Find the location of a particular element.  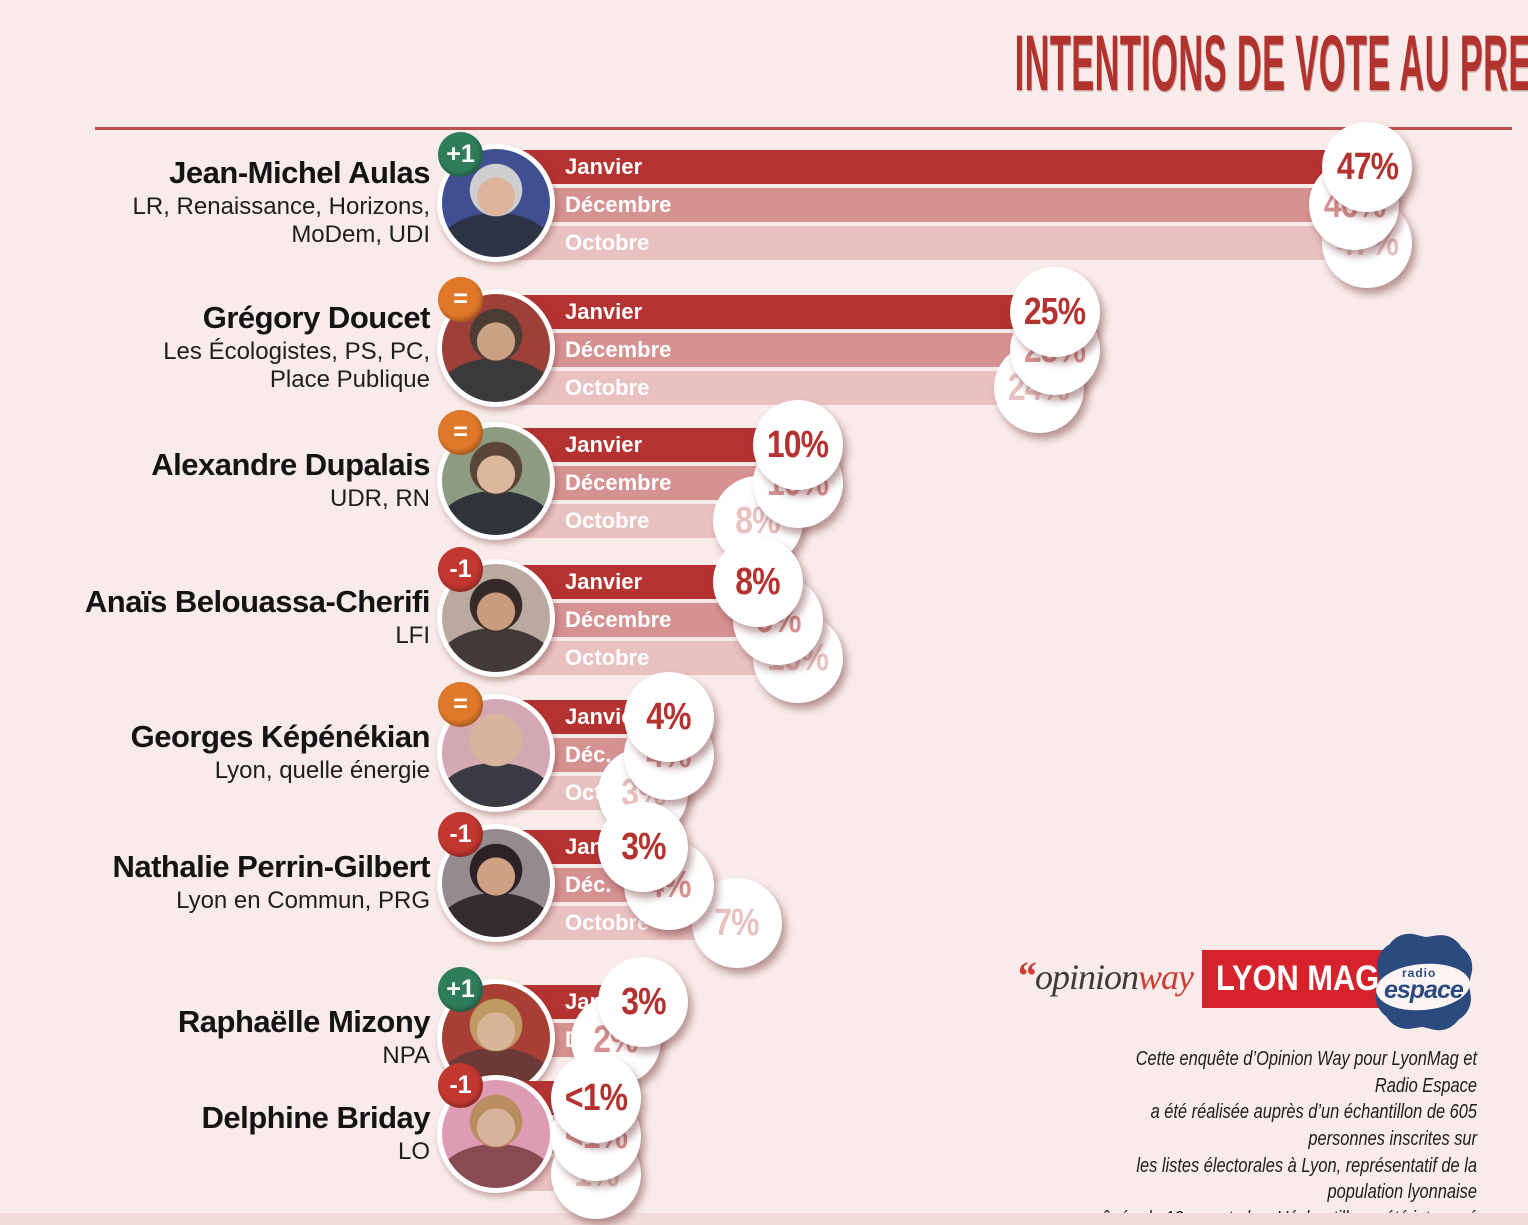

candidate-party: Lyon en Commun, PRG is located at coordinates (303, 901).